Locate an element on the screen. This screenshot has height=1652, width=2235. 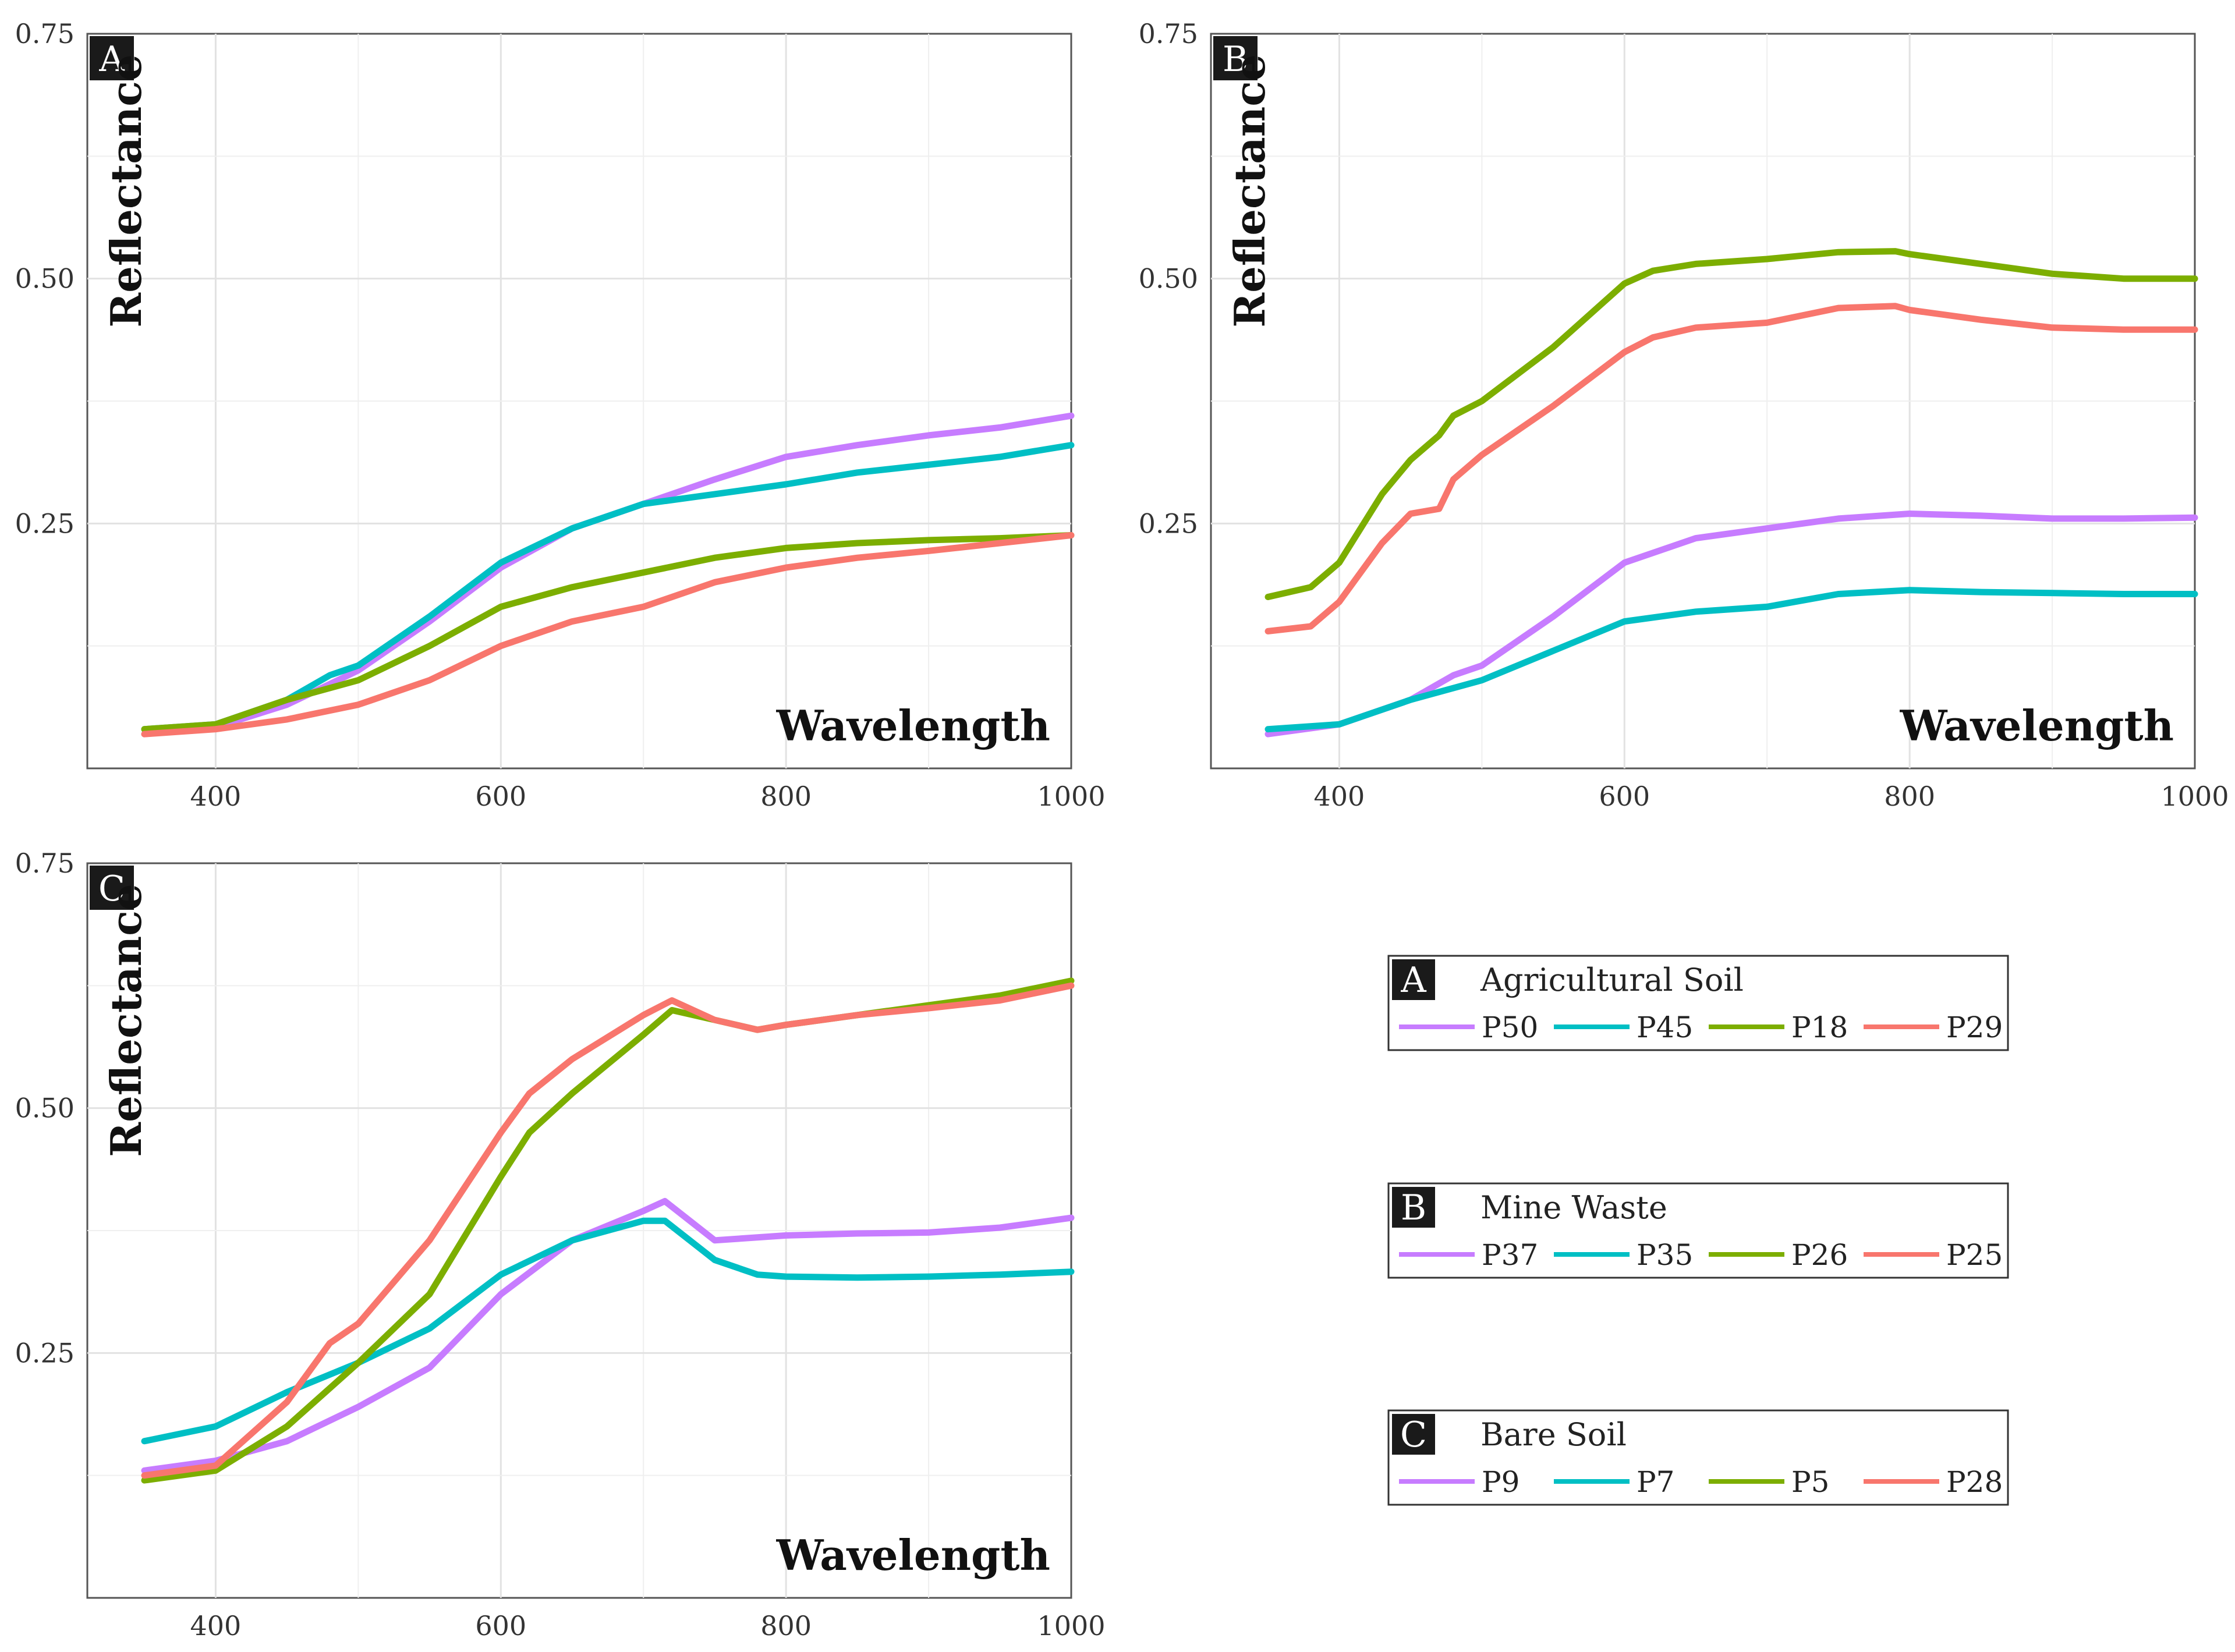
legend-bare-soil: C Bare Soil P9 P7 P5 P28 is located at coordinates (1698, 1457).